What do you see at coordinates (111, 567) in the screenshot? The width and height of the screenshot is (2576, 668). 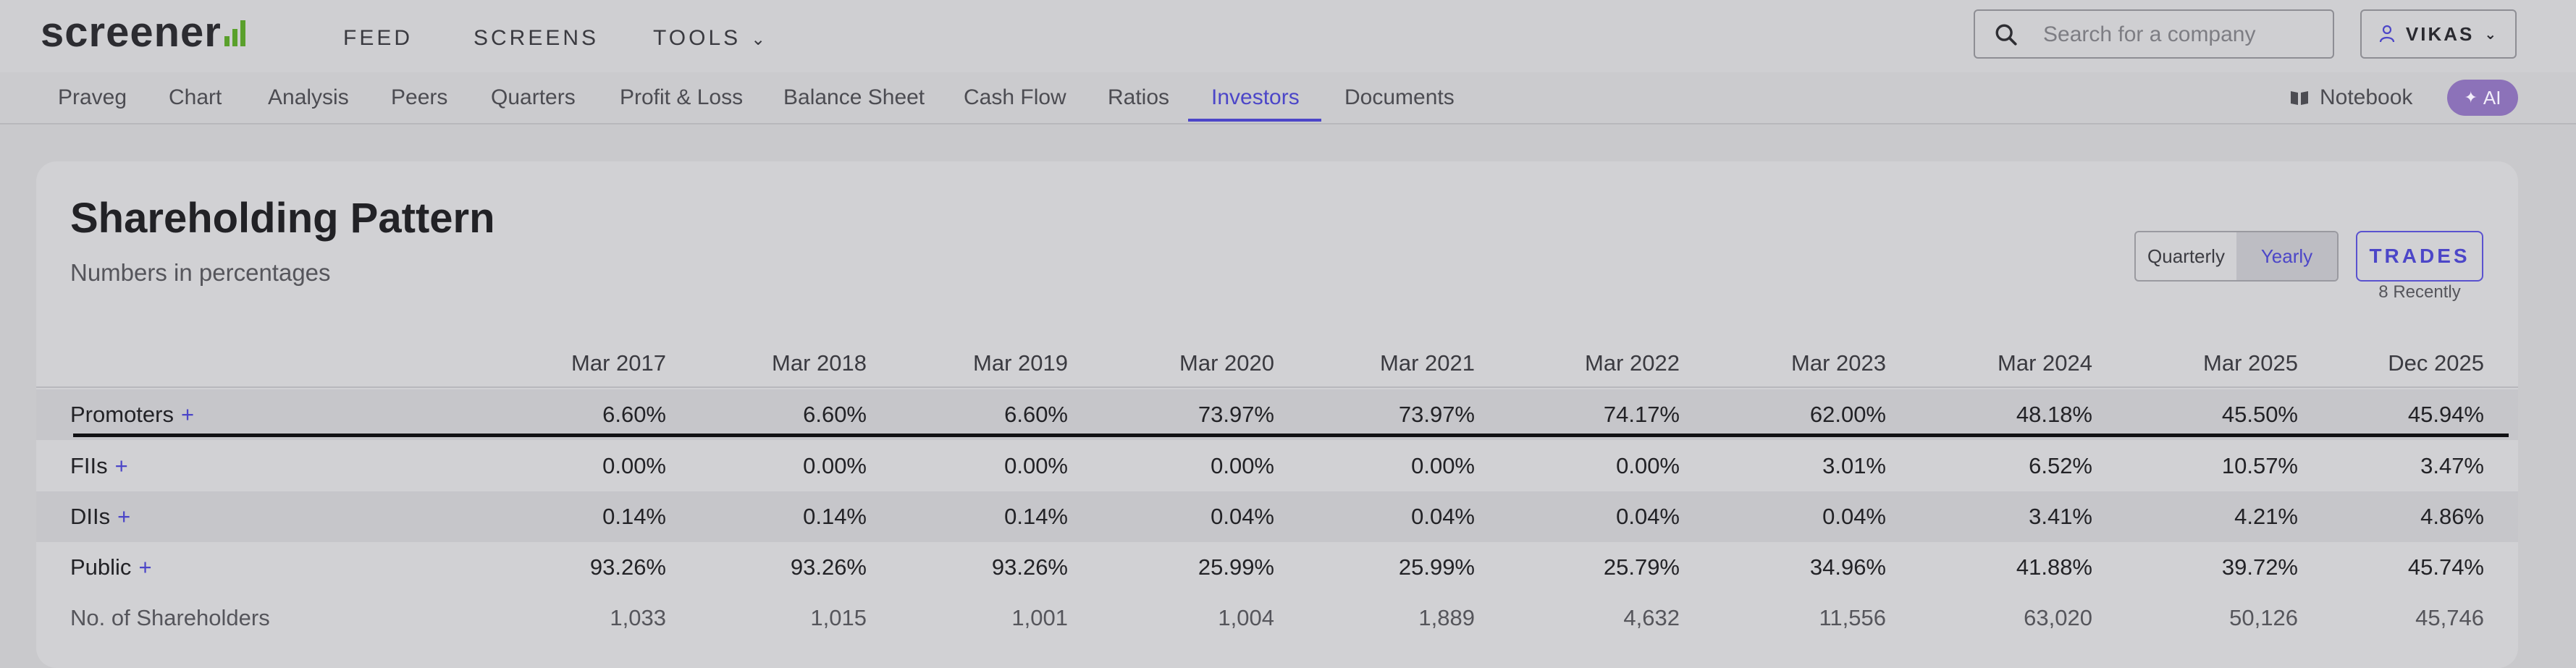 I see `row-label: Public +` at bounding box center [111, 567].